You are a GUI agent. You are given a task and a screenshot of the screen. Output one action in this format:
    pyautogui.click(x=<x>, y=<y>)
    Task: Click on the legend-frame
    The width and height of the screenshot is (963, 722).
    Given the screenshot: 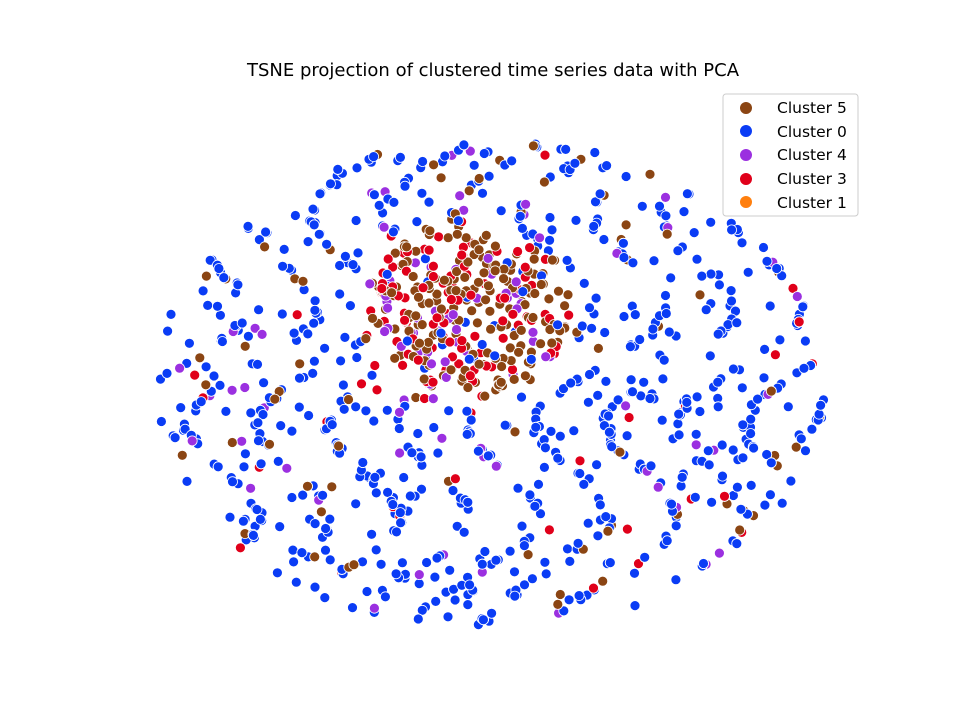 What is the action you would take?
    pyautogui.click(x=790, y=155)
    